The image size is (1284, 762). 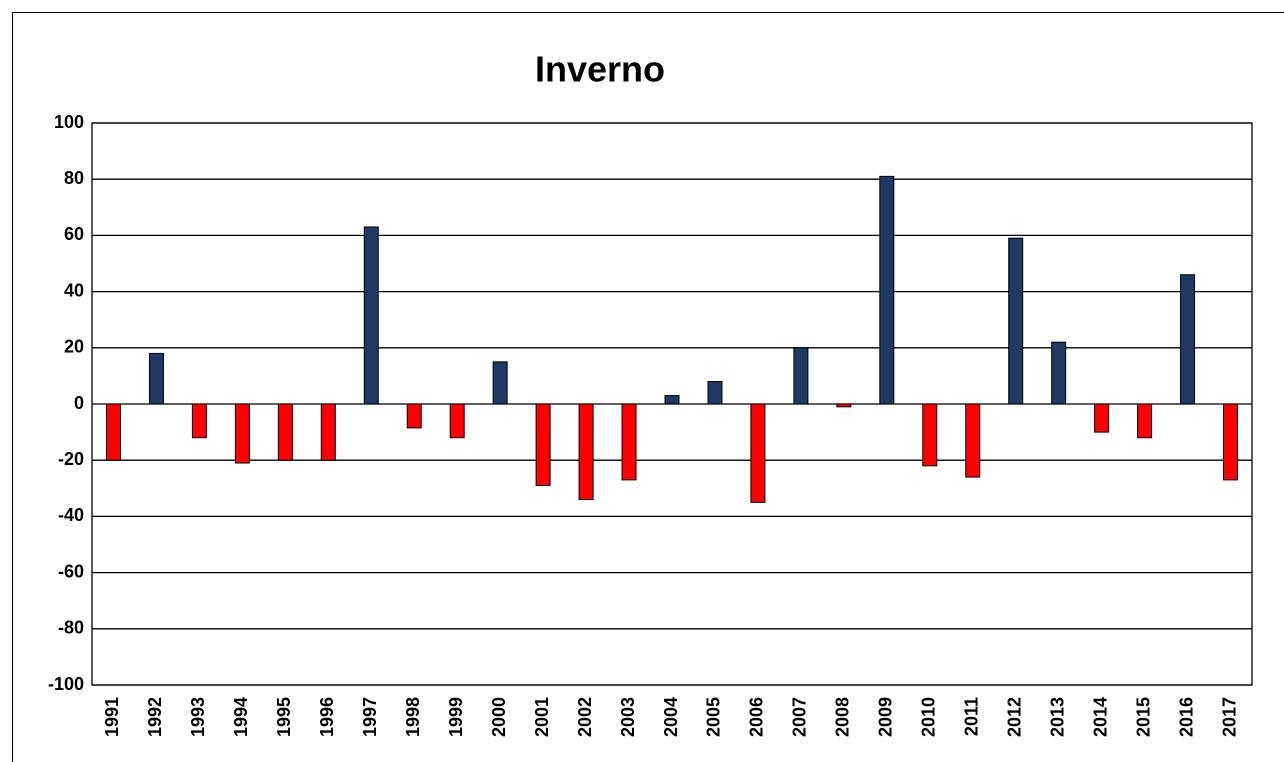 What do you see at coordinates (585, 717) in the screenshot?
I see `x-tick-label: 2002` at bounding box center [585, 717].